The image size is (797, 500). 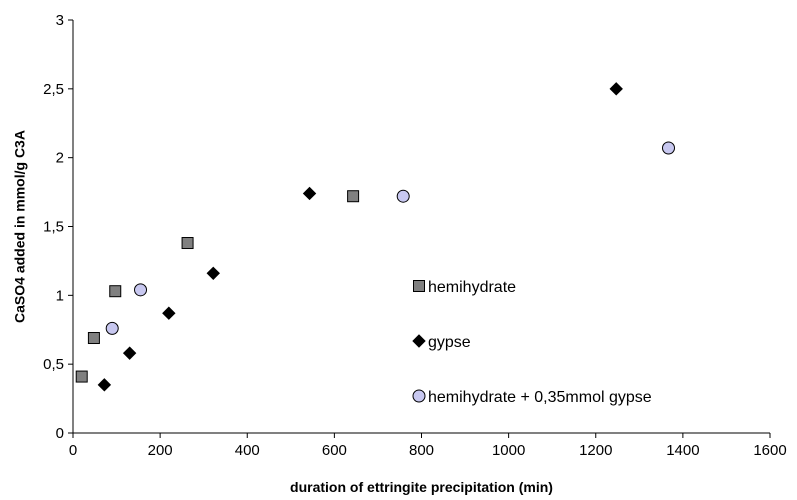 I want to click on y-axis-label: CaSO4 added in mmol/g C3A, so click(x=20, y=226).